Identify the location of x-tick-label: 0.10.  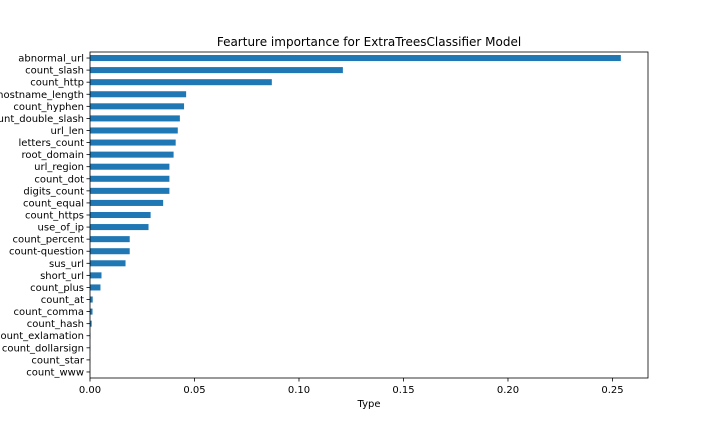
(299, 390).